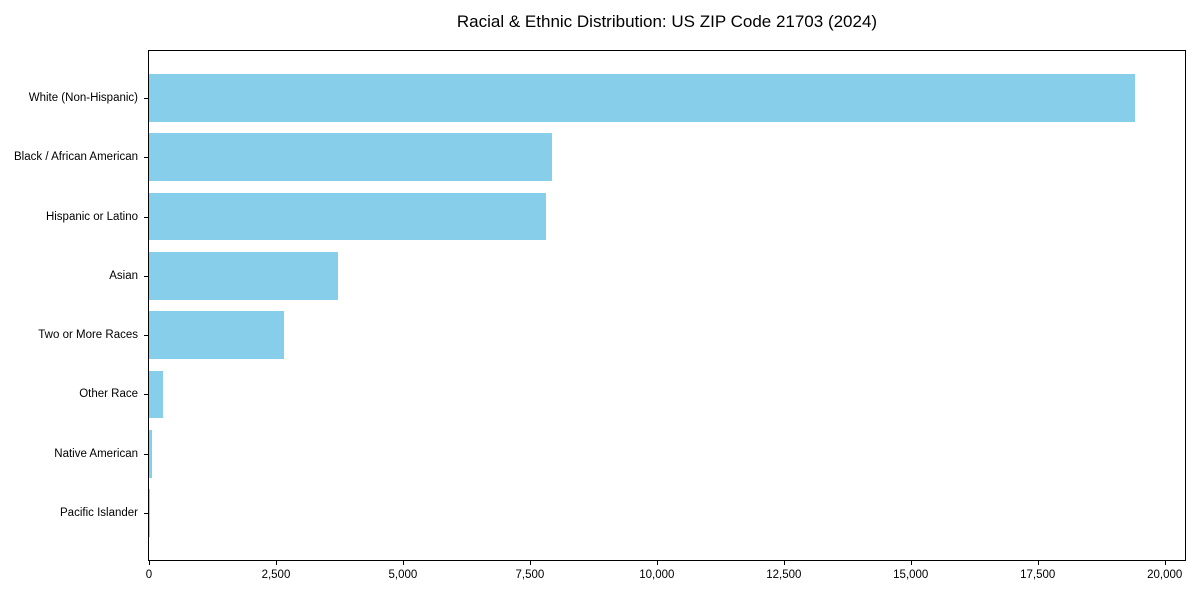 The width and height of the screenshot is (1200, 600). Describe the element at coordinates (276, 575) in the screenshot. I see `x-tick-label: 2,500` at that location.